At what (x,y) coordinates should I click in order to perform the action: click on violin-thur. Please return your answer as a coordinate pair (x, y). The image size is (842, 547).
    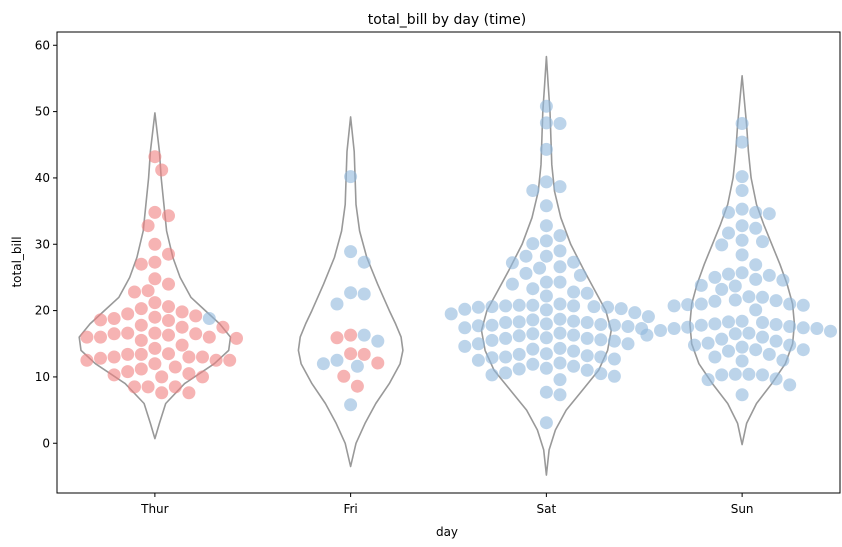
    Looking at the image, I should click on (155, 276).